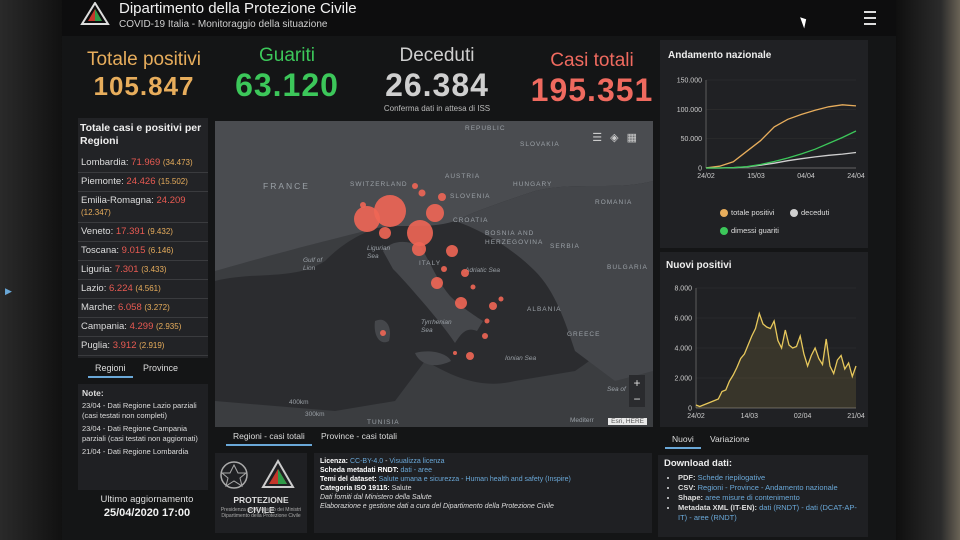  What do you see at coordinates (161, 250) in the screenshot?
I see `region-positive: (6.146)` at bounding box center [161, 250].